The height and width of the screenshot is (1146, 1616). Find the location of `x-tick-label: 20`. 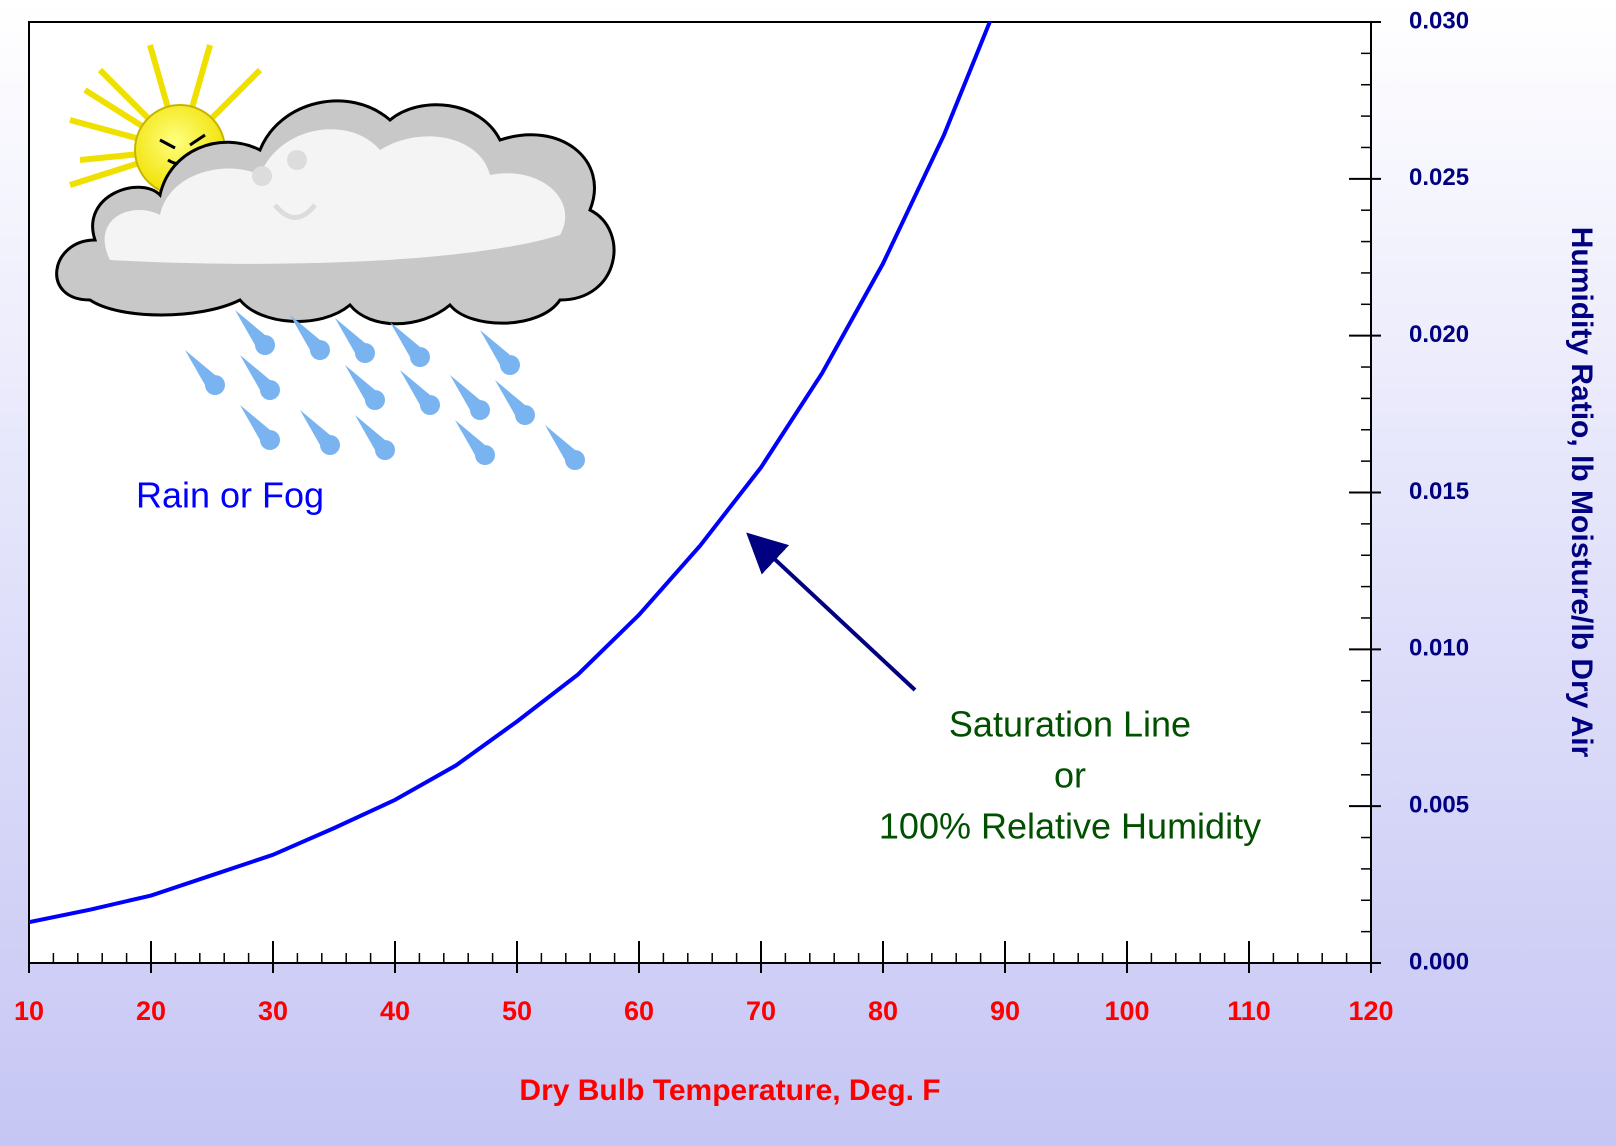

x-tick-label: 20 is located at coordinates (151, 1011).